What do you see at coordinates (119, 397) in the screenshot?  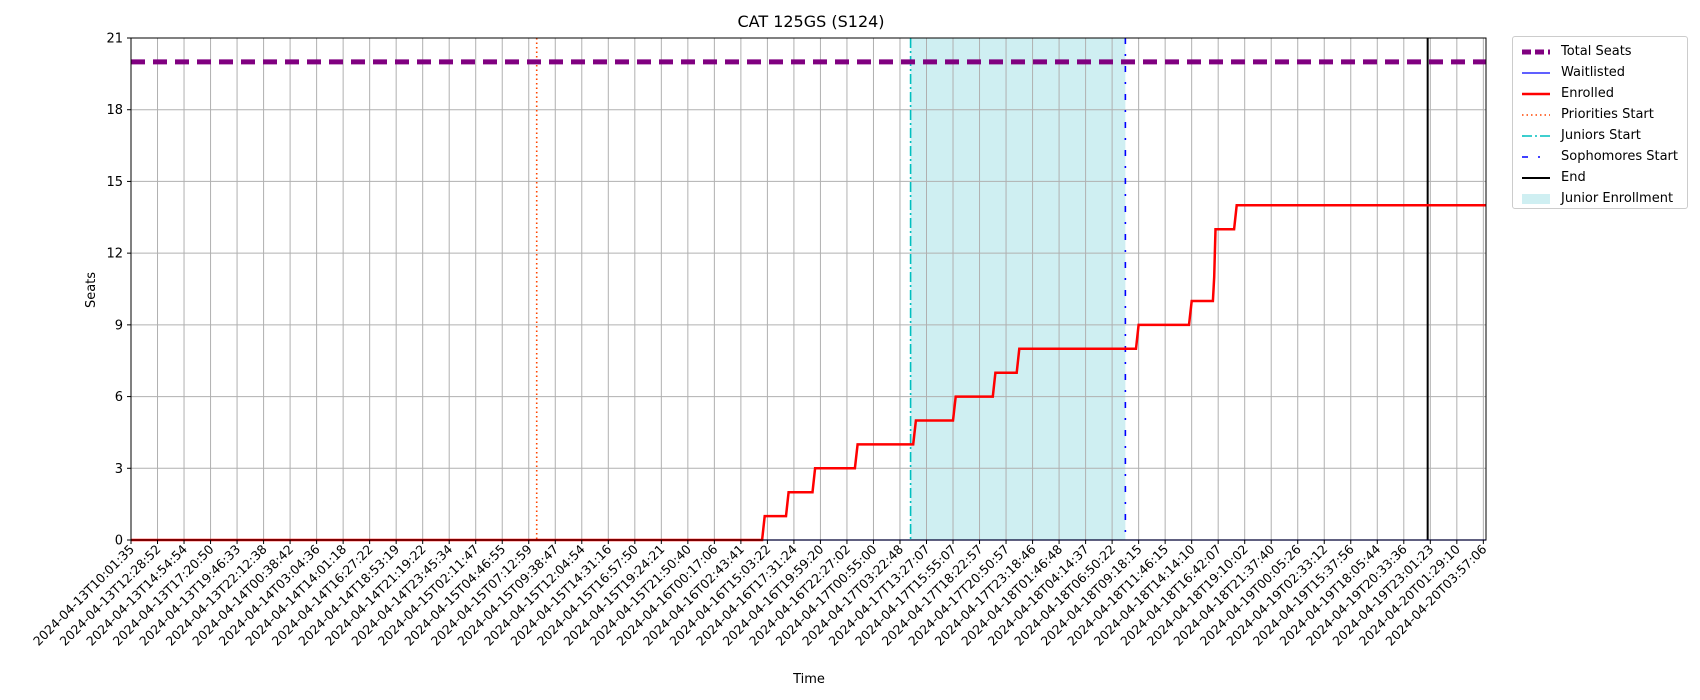 I see `y-tick-label: 6` at bounding box center [119, 397].